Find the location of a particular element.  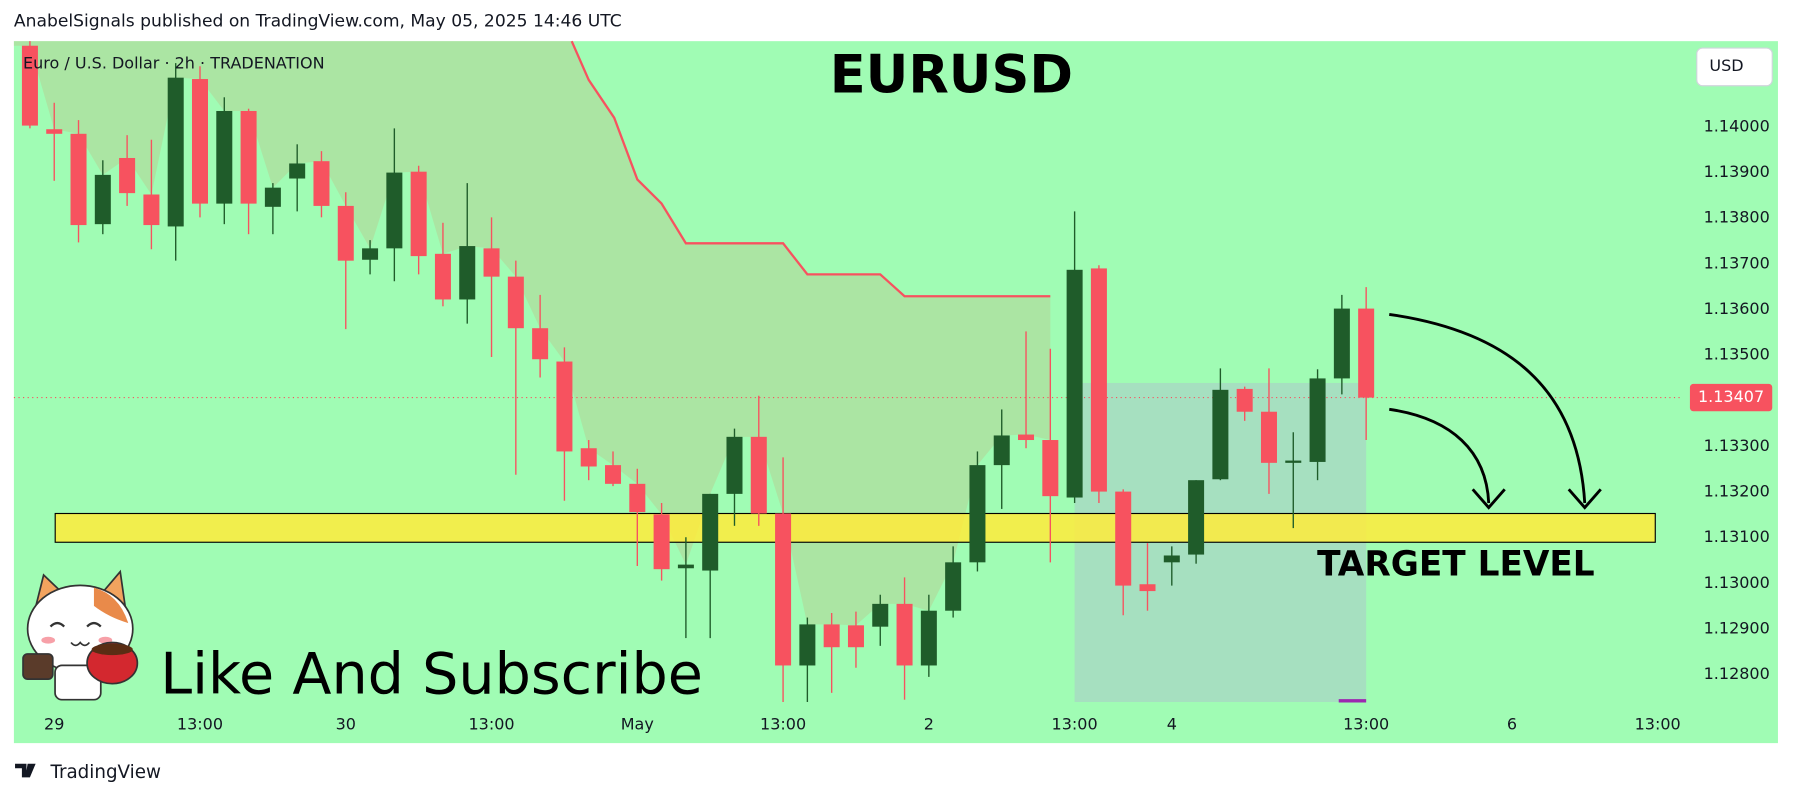

arrows is located at coordinates (1495, 411).